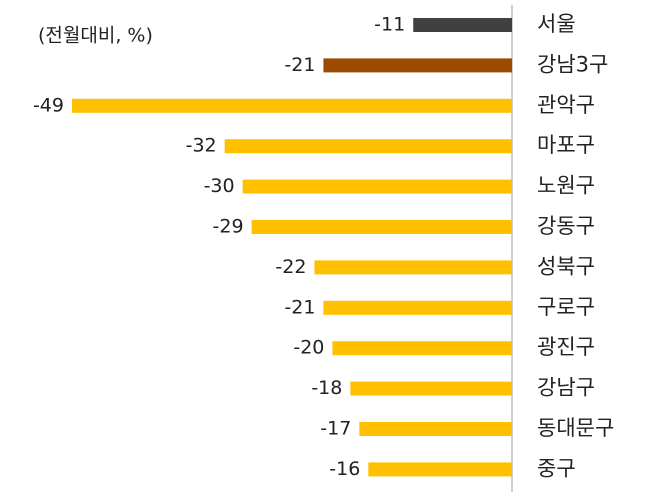 The width and height of the screenshot is (650, 501). I want to click on category-label: 중구, so click(556, 468).